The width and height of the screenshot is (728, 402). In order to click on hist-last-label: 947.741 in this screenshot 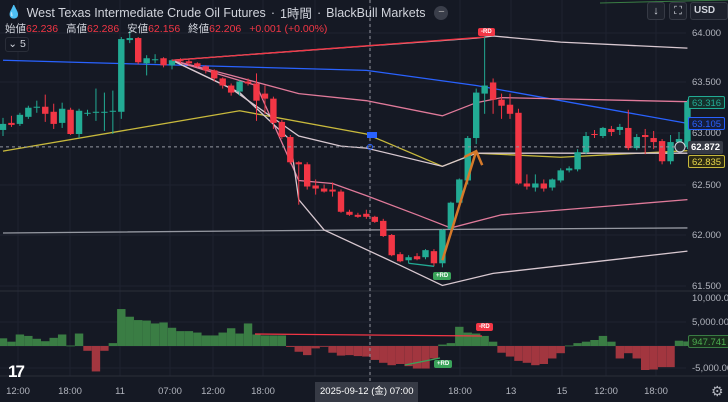, I will do `click(708, 341)`.